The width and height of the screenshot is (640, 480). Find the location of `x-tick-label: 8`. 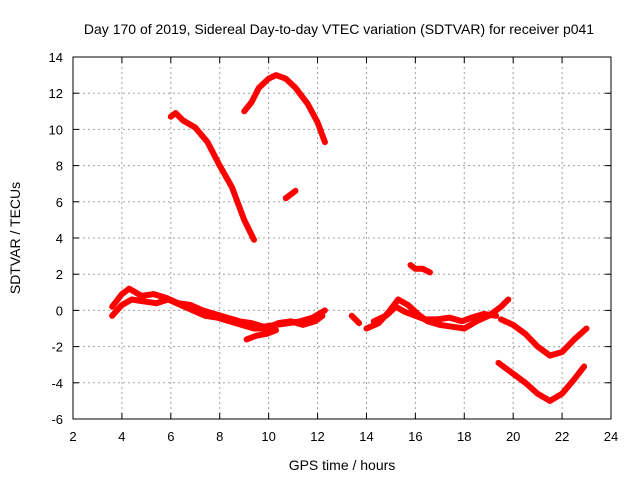

x-tick-label: 8 is located at coordinates (219, 436).